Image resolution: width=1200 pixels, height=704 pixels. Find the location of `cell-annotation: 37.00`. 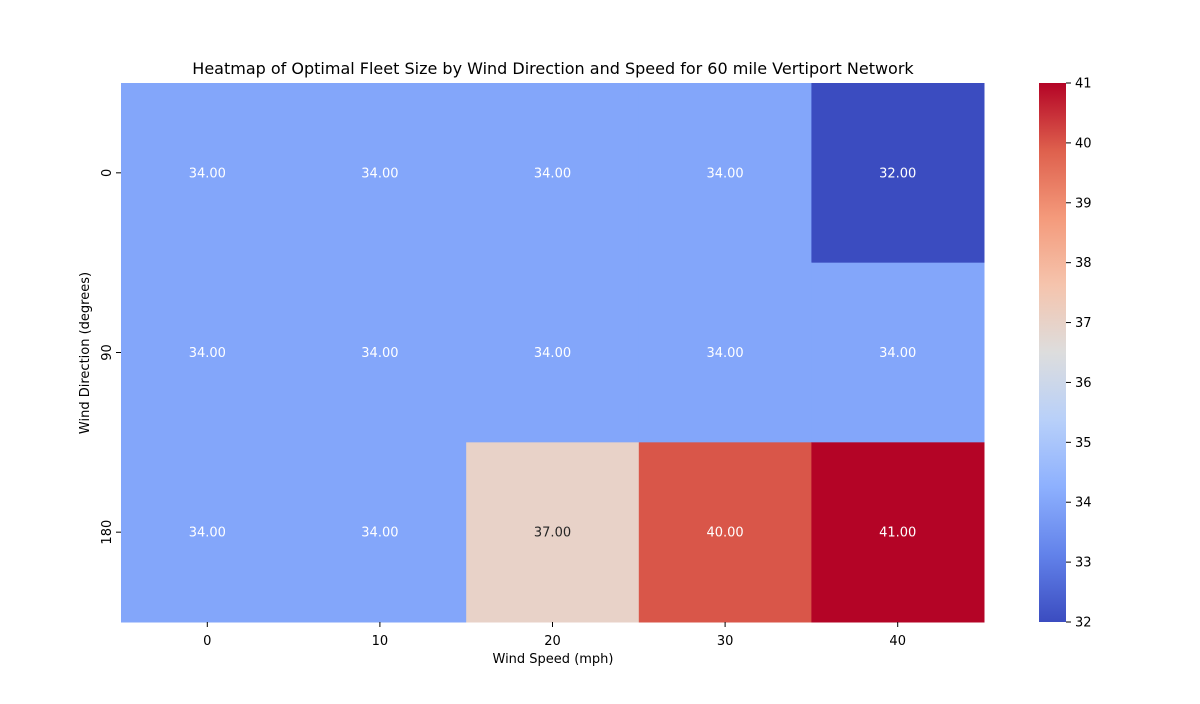

cell-annotation: 37.00 is located at coordinates (552, 533).